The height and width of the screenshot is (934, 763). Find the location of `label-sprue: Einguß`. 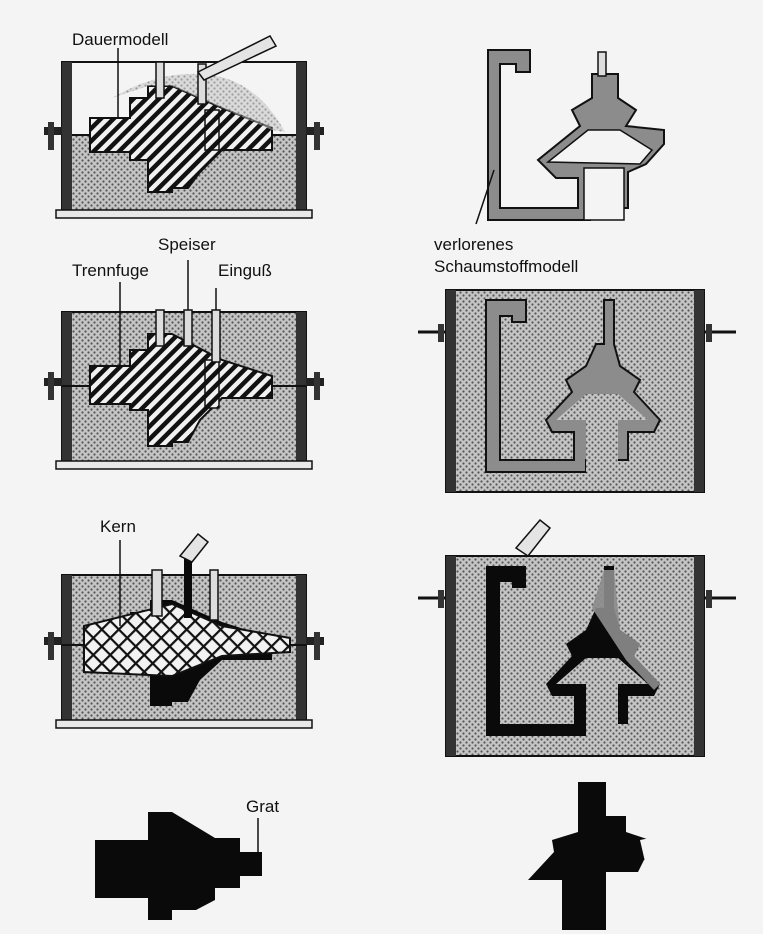

label-sprue: Einguß is located at coordinates (245, 270).